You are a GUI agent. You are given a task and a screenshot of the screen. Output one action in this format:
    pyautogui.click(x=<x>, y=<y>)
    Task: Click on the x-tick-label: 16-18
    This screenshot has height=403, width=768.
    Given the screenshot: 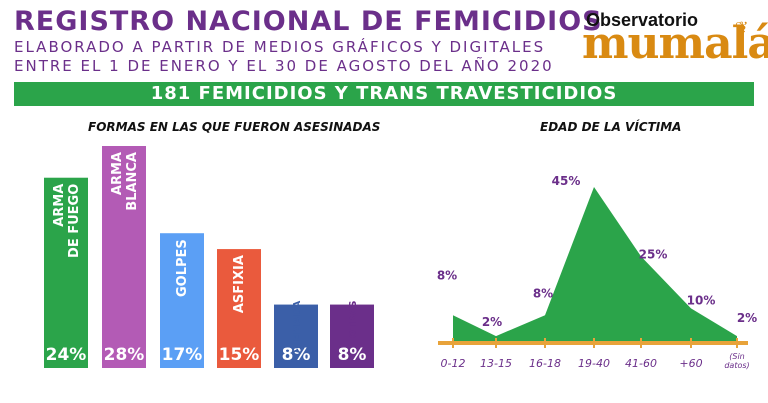 What is the action you would take?
    pyautogui.click(x=545, y=363)
    